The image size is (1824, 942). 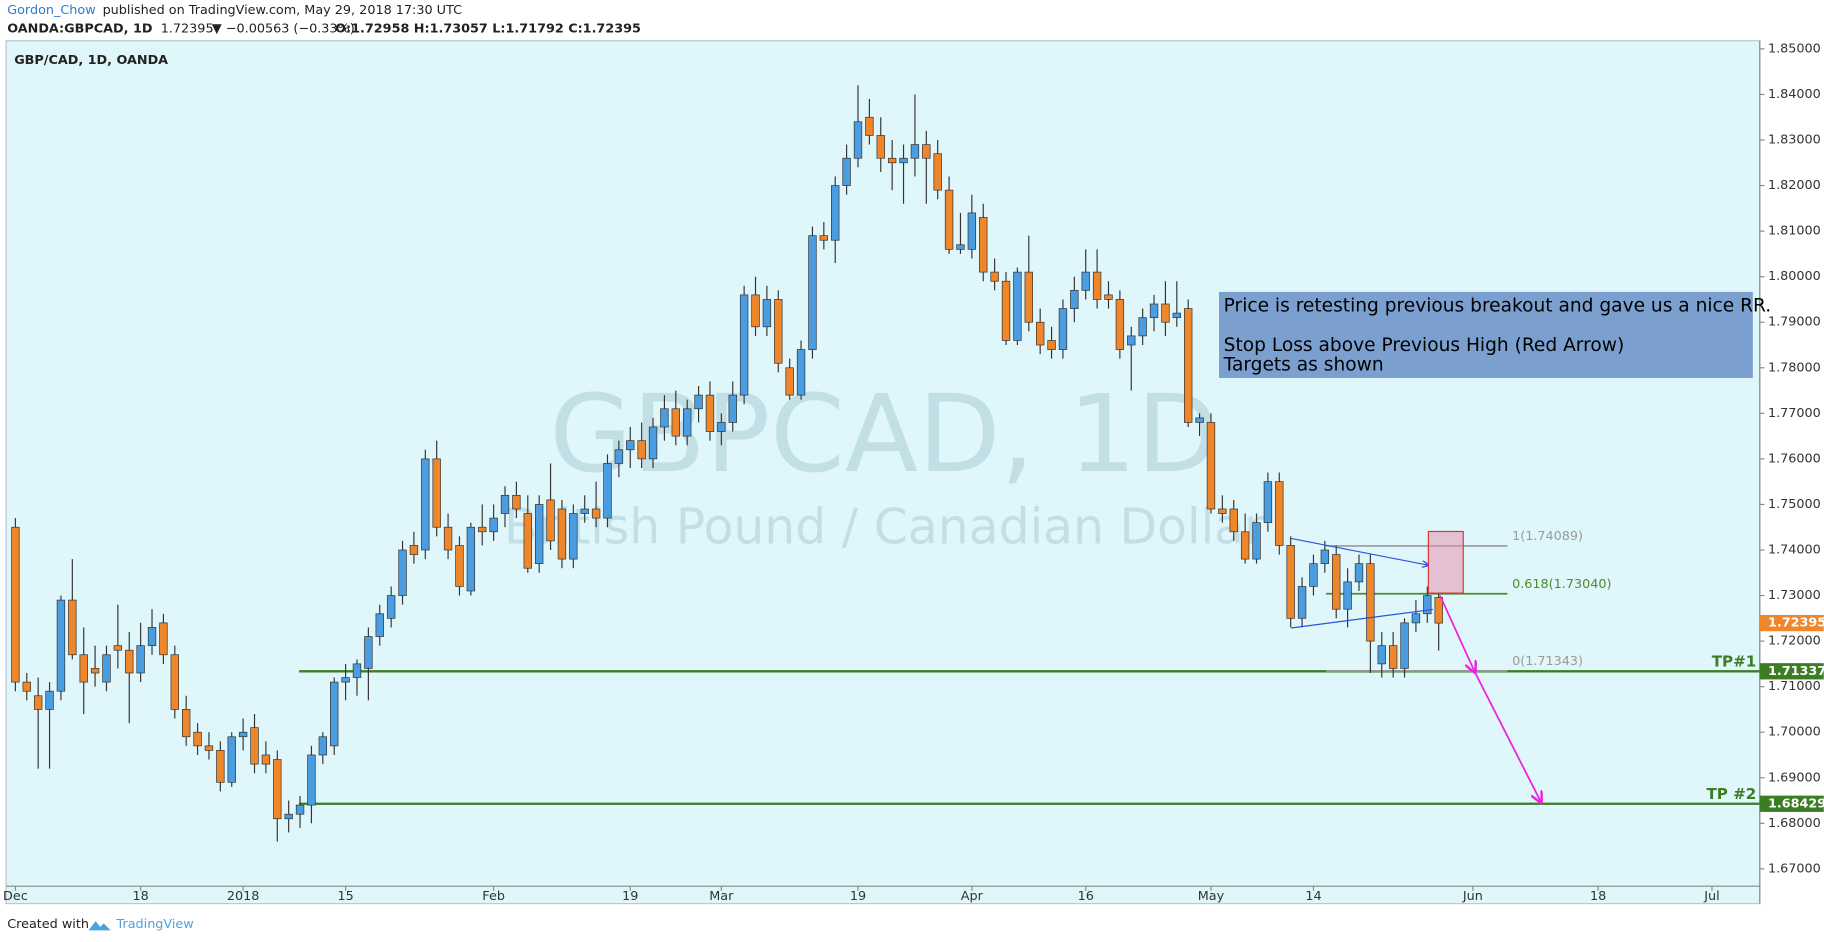 I want to click on y-tick-label: 1.73000, so click(x=1794, y=595).